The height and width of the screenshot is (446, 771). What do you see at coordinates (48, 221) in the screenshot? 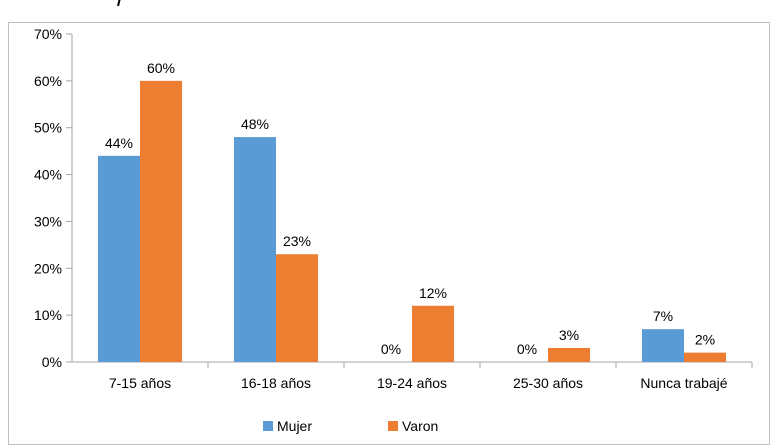
I see `y-tick-label: 30%` at bounding box center [48, 221].